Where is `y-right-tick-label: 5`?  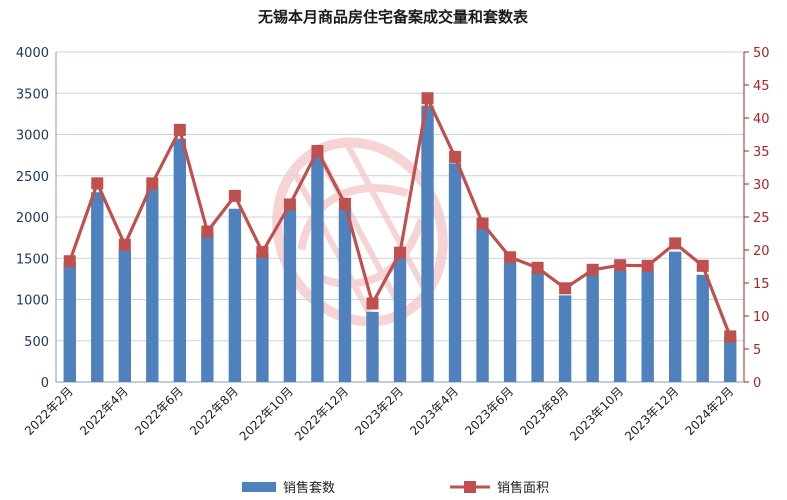
y-right-tick-label: 5 is located at coordinates (757, 350).